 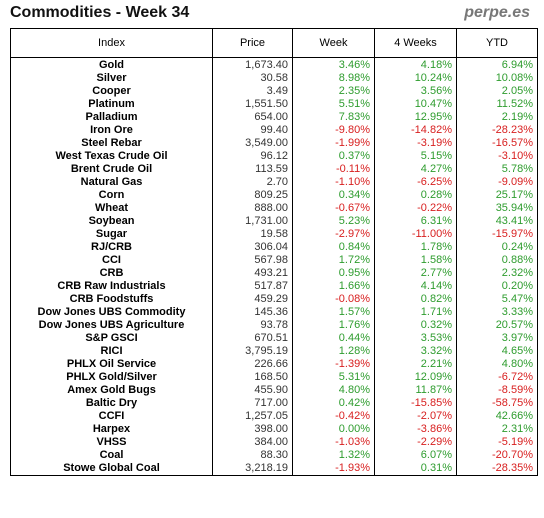 What do you see at coordinates (497, 169) in the screenshot?
I see `ytd-change-cell: 5.78%` at bounding box center [497, 169].